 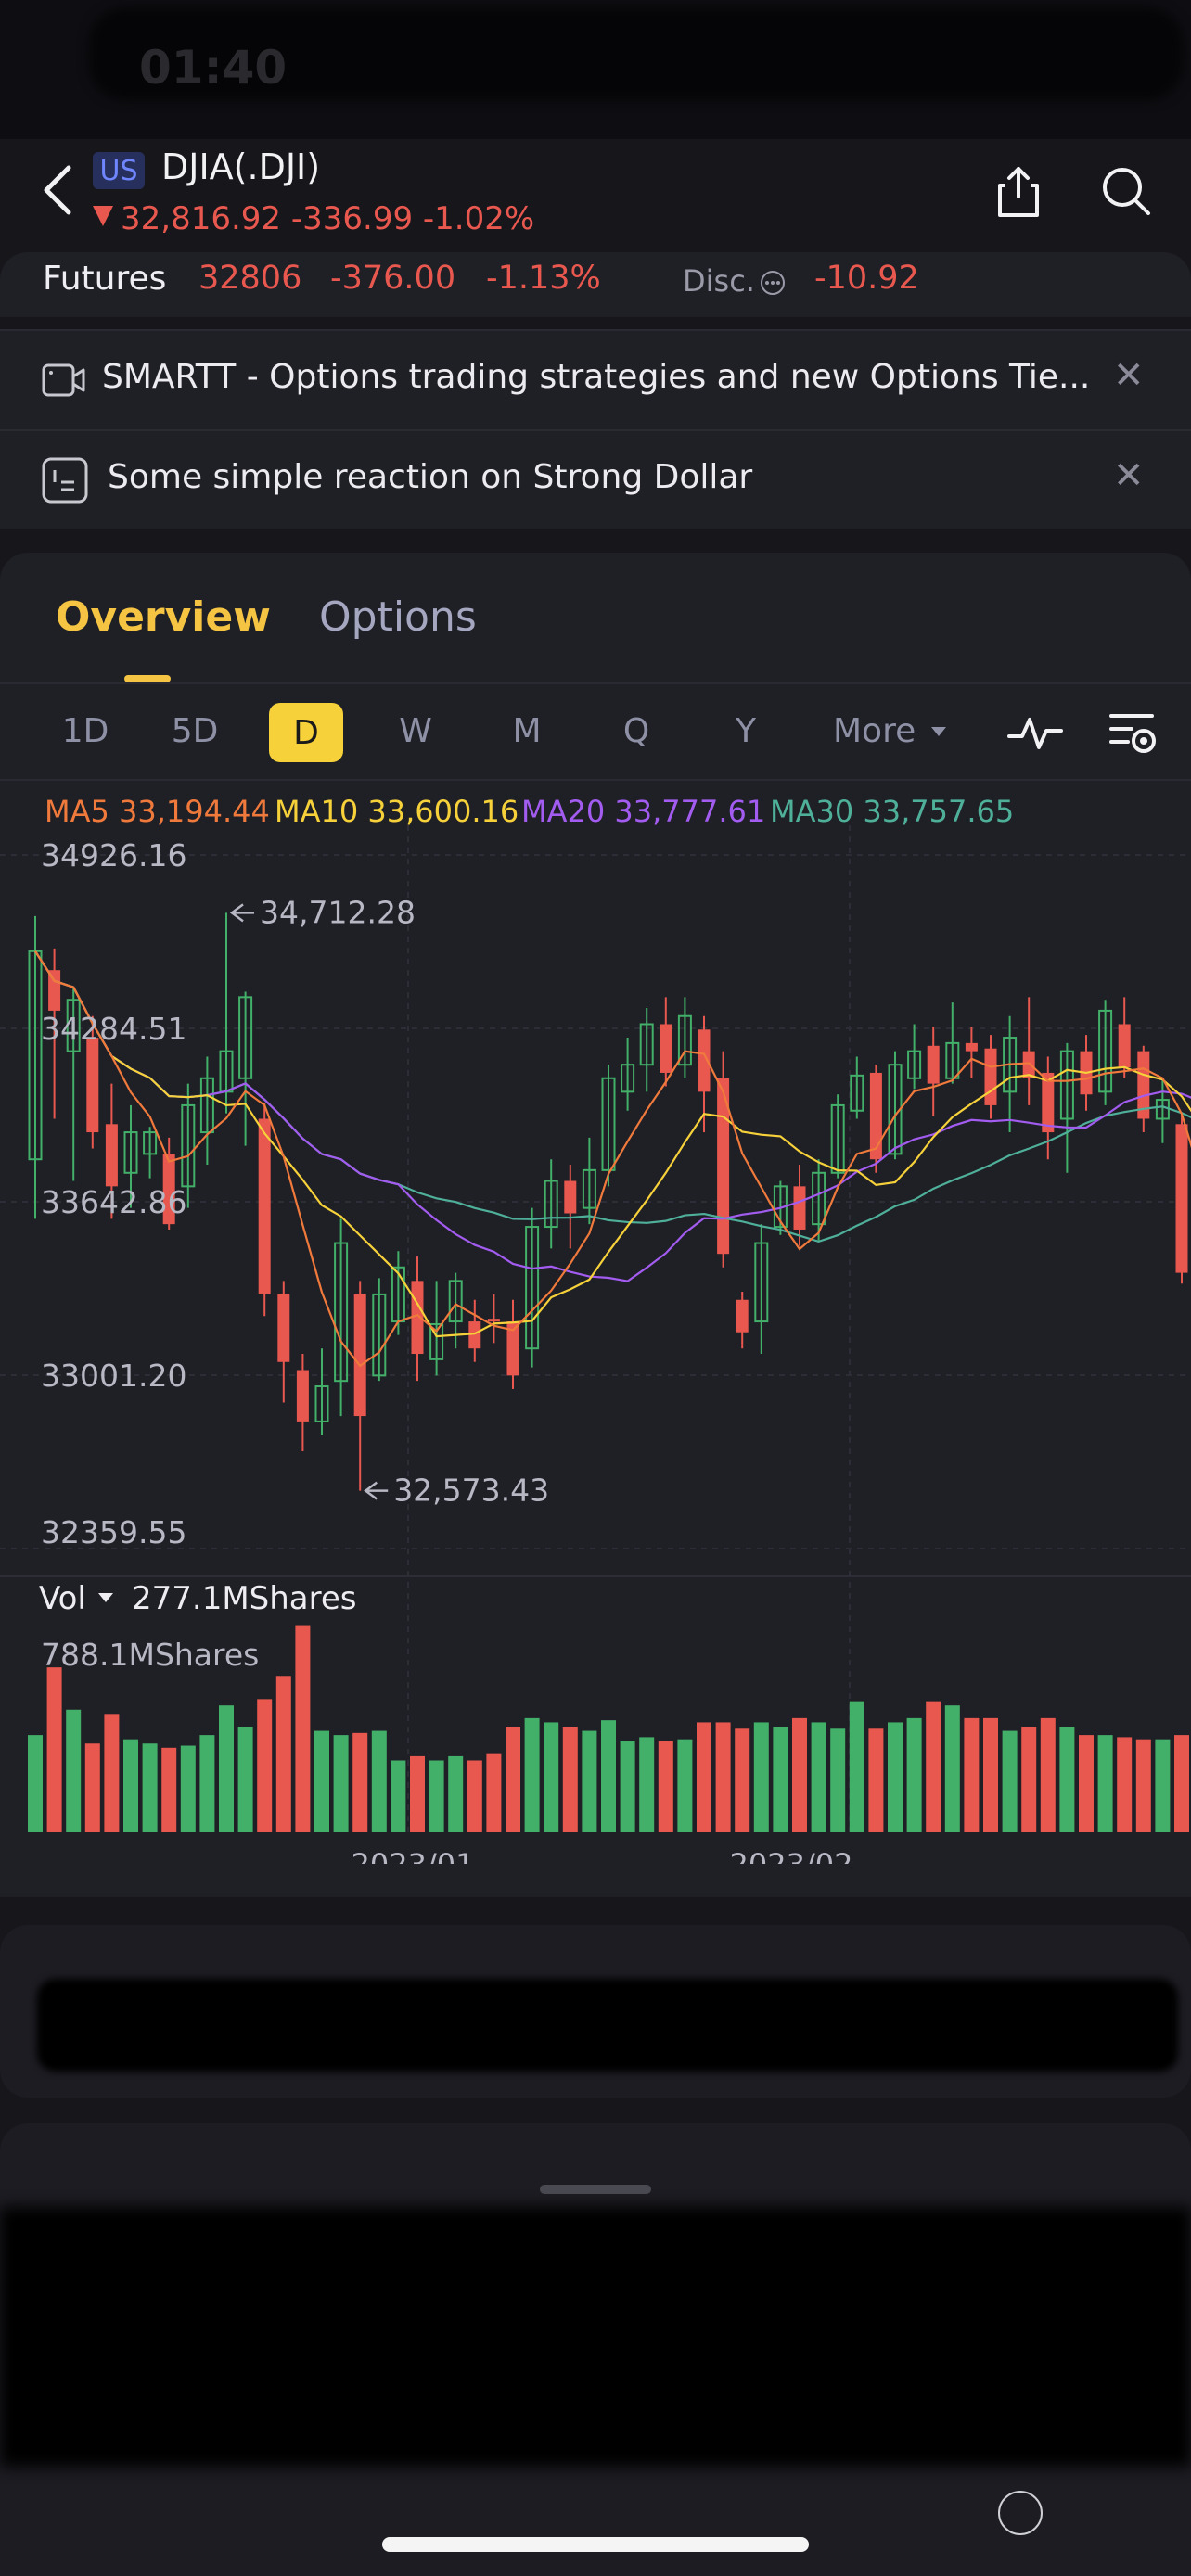 What do you see at coordinates (595, 284) in the screenshot?
I see `futures-bar` at bounding box center [595, 284].